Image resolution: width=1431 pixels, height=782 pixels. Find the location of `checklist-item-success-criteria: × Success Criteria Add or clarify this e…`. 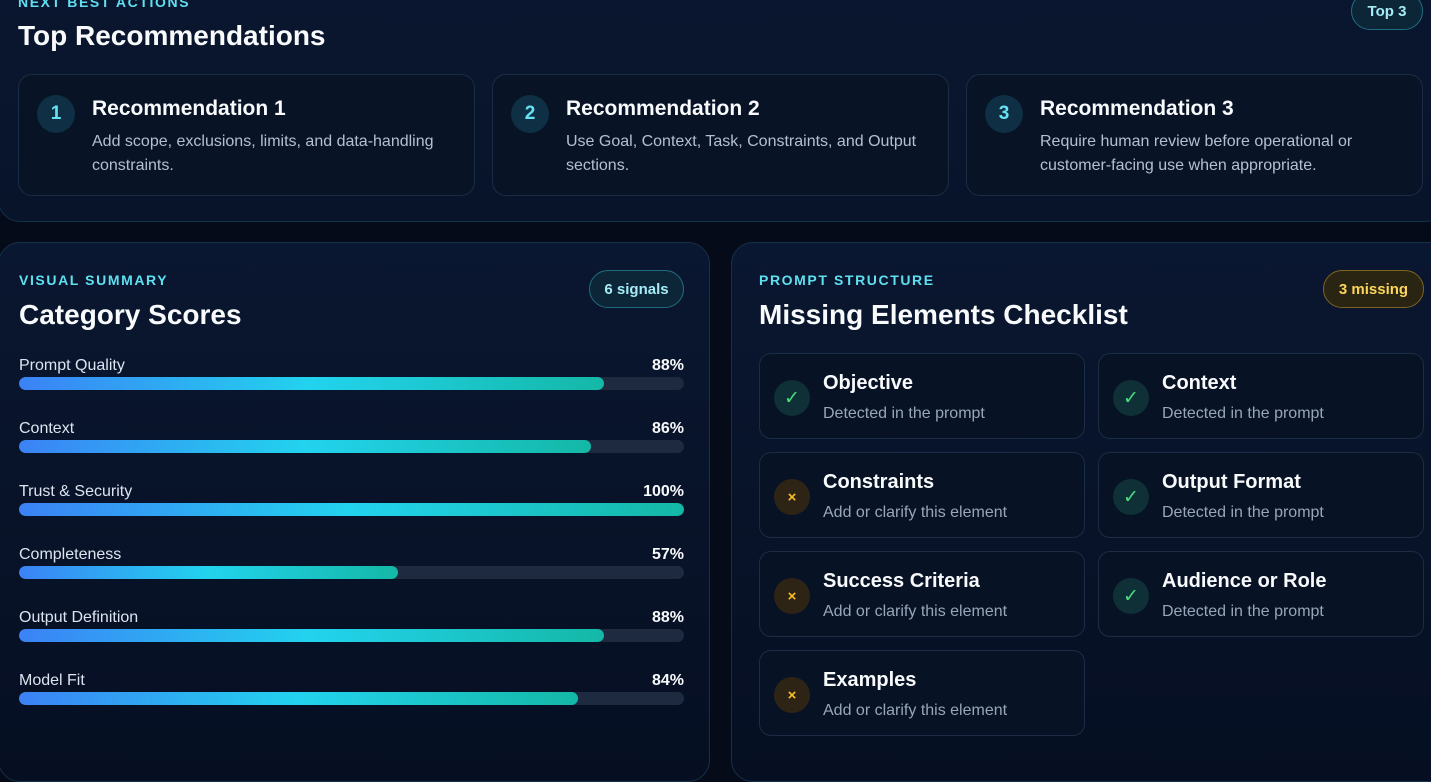

checklist-item-success-criteria: × Success Criteria Add or clarify this e… is located at coordinates (922, 594).